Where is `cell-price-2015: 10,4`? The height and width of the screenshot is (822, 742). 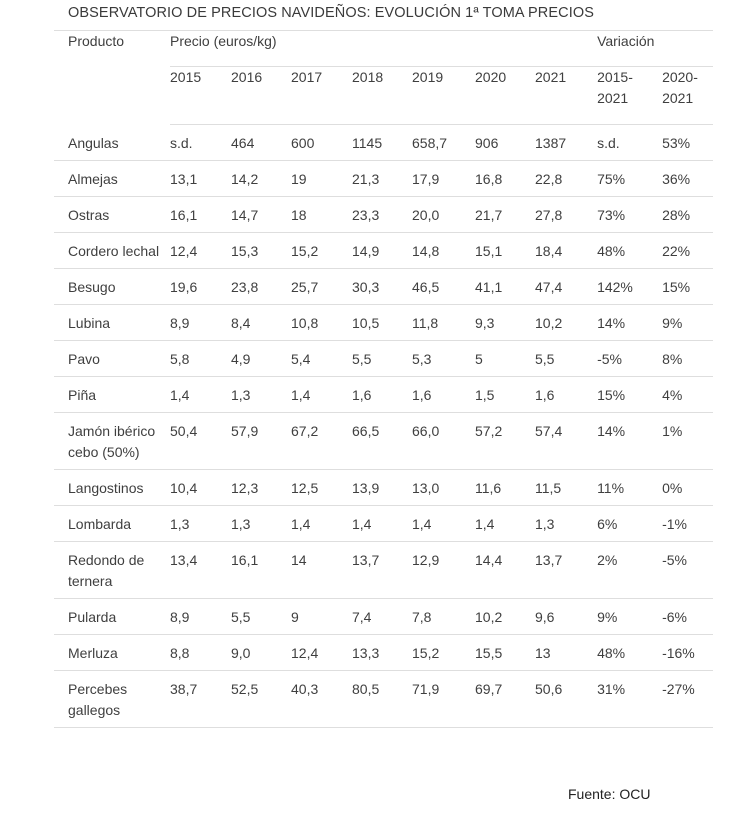
cell-price-2015: 10,4 is located at coordinates (200, 487).